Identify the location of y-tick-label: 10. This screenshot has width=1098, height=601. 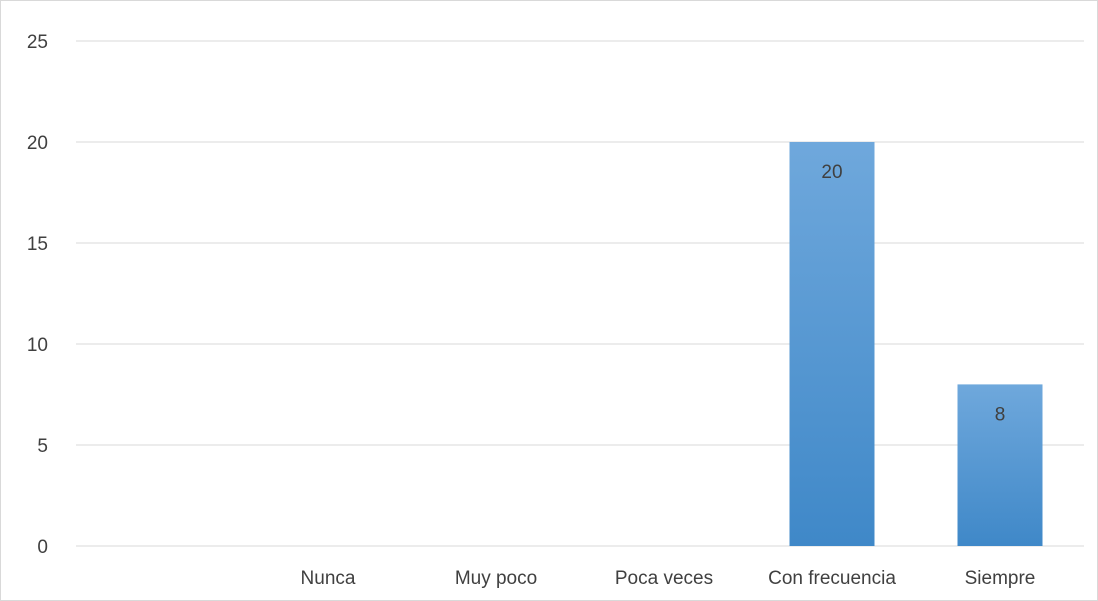
(37, 345).